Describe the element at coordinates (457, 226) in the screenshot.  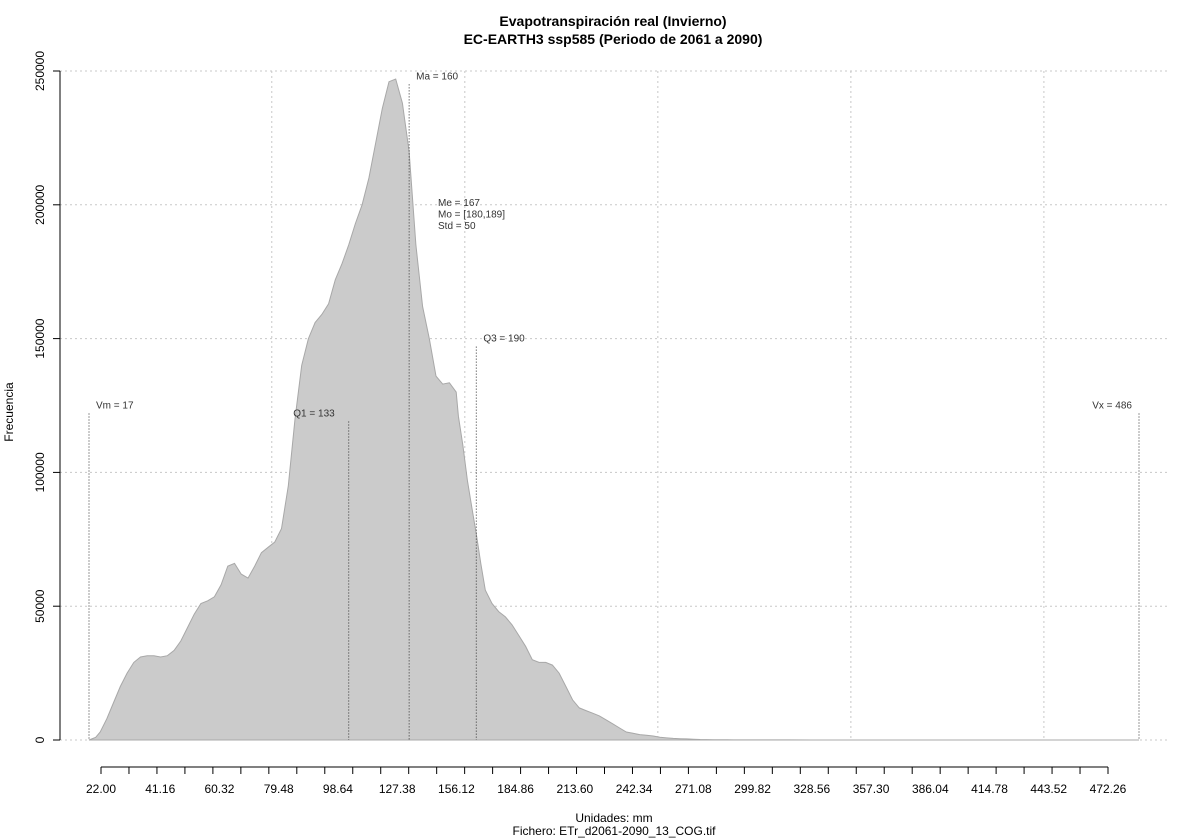
I see `stats-line: Std = 50` at that location.